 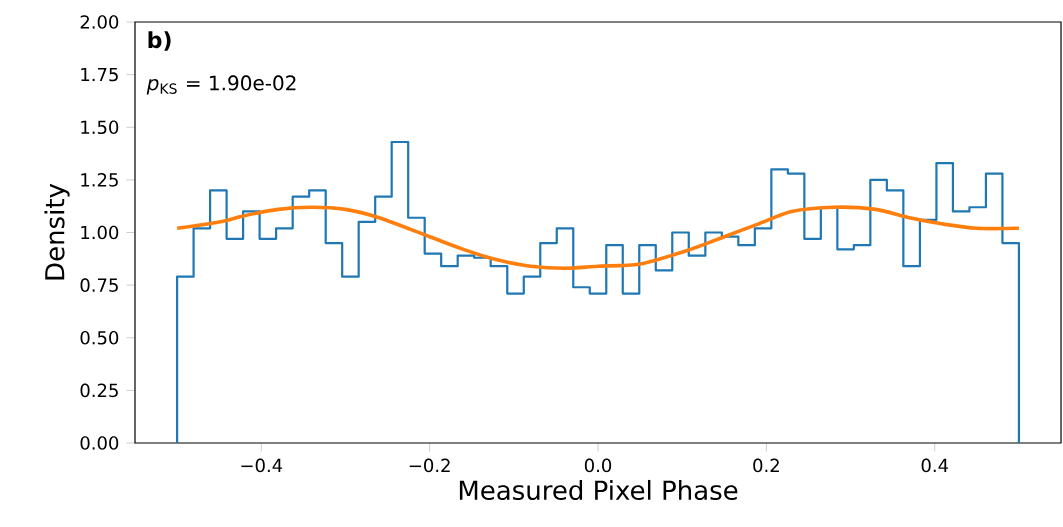 What do you see at coordinates (159, 41) in the screenshot?
I see `annotation: b)` at bounding box center [159, 41].